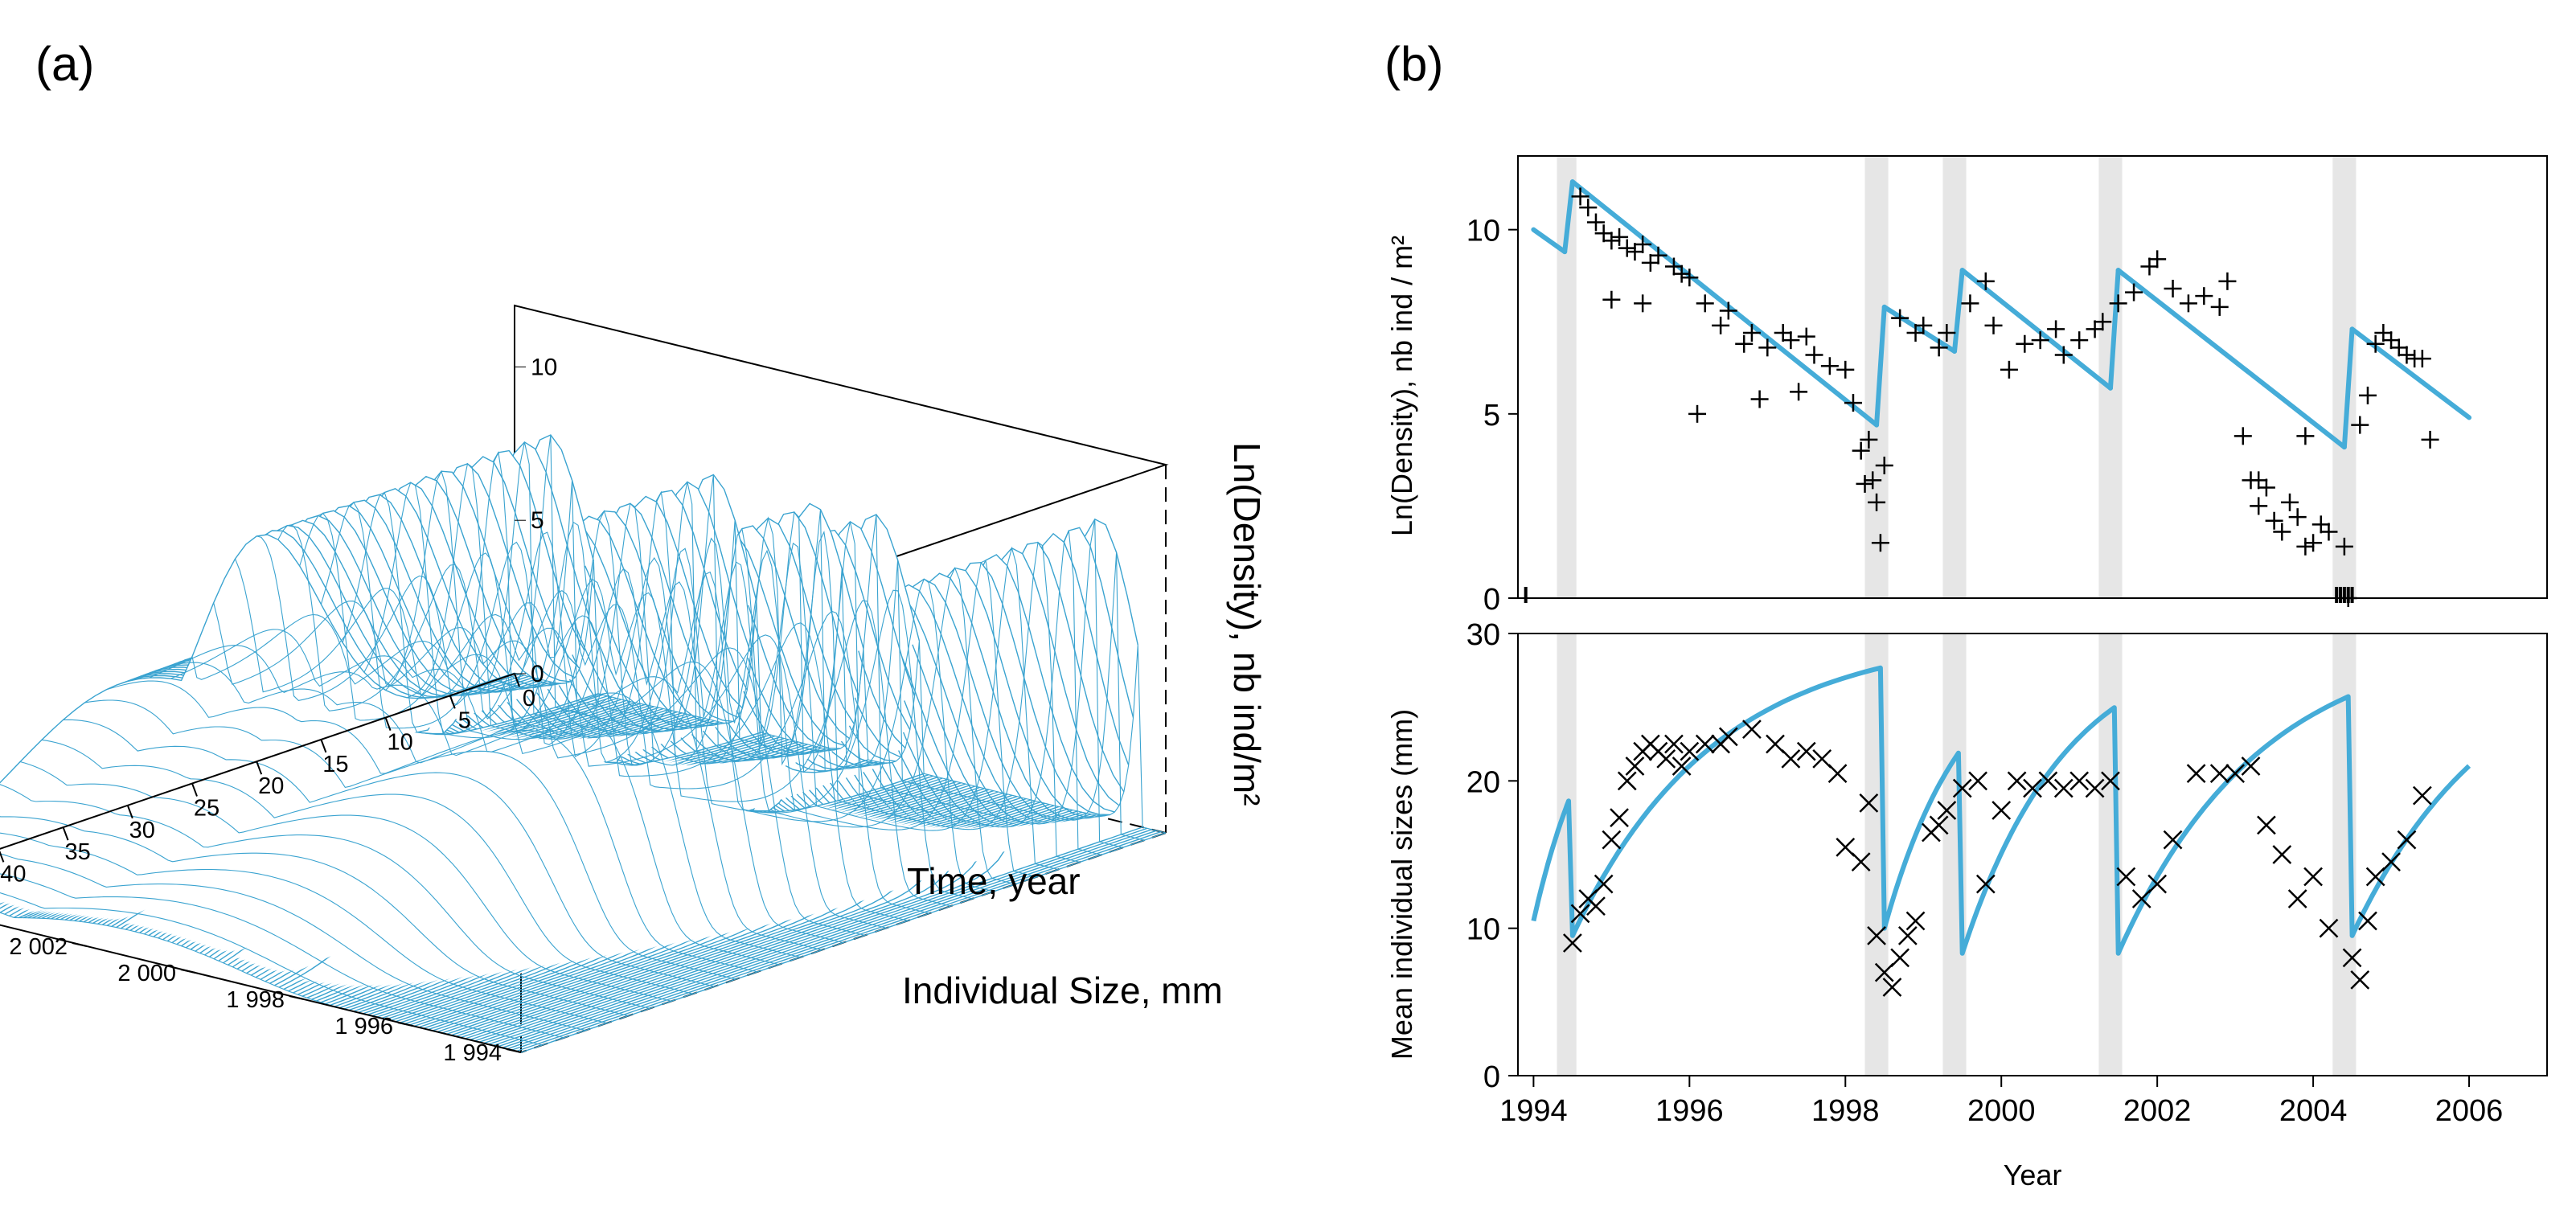 This screenshot has width=2576, height=1226. I want to click on y-tick-label: 30, so click(1483, 635).